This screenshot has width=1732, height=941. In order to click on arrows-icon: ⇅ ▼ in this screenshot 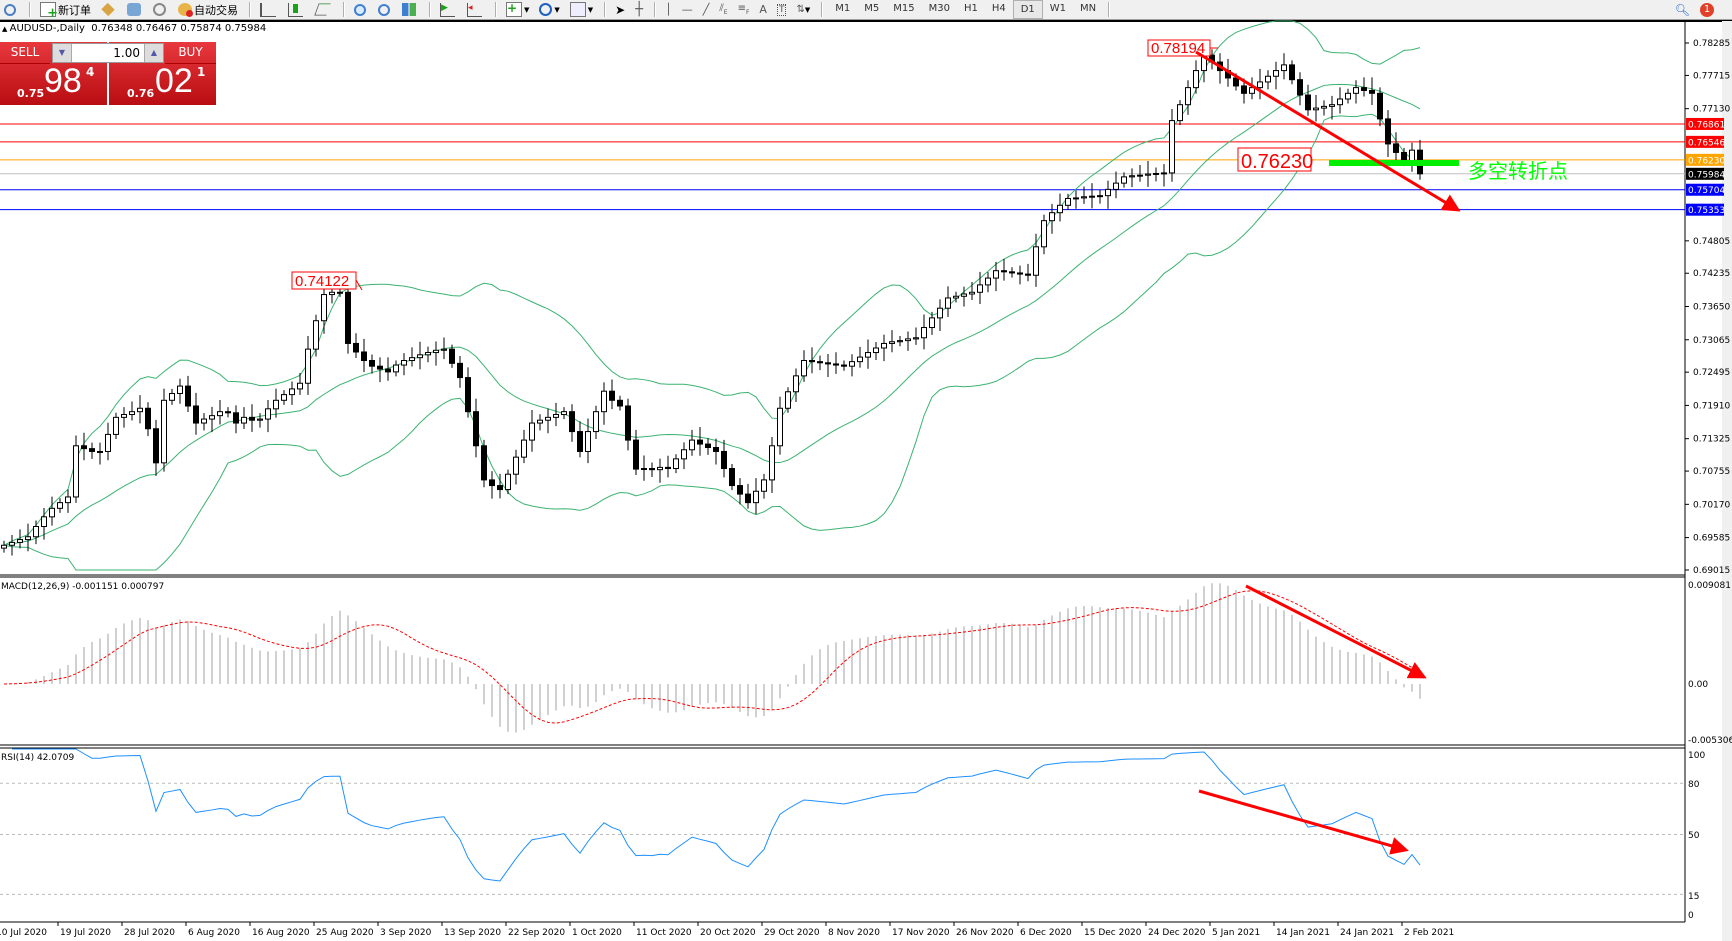, I will do `click(803, 9)`.